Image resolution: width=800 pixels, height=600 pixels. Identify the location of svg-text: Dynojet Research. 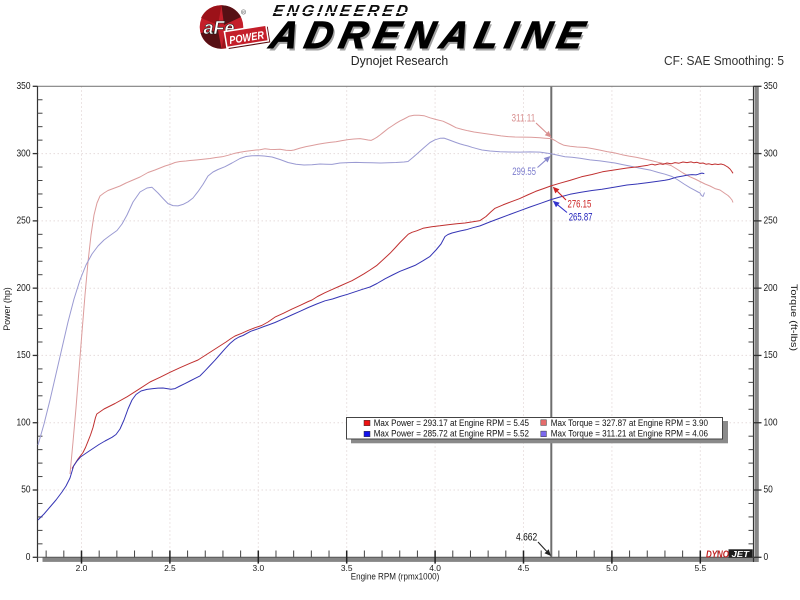
(400, 60).